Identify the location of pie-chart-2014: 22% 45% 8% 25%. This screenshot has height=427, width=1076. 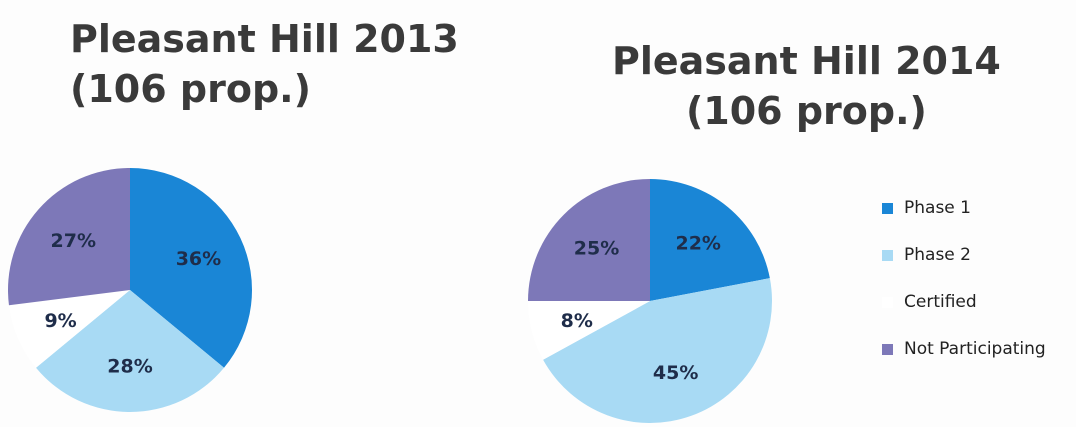
(650, 301).